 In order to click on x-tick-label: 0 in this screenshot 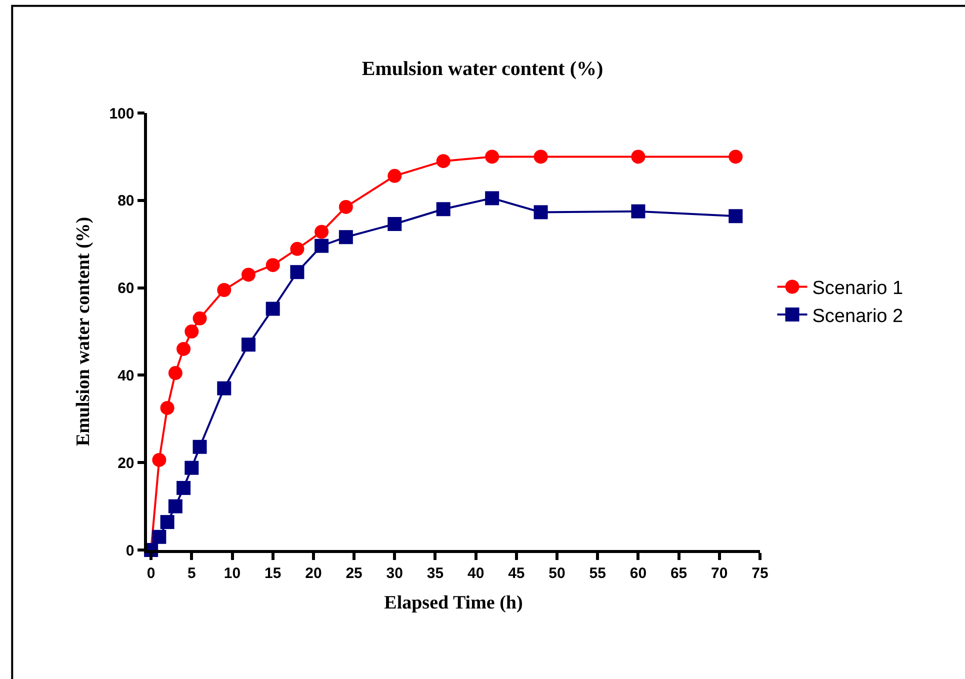, I will do `click(151, 573)`.